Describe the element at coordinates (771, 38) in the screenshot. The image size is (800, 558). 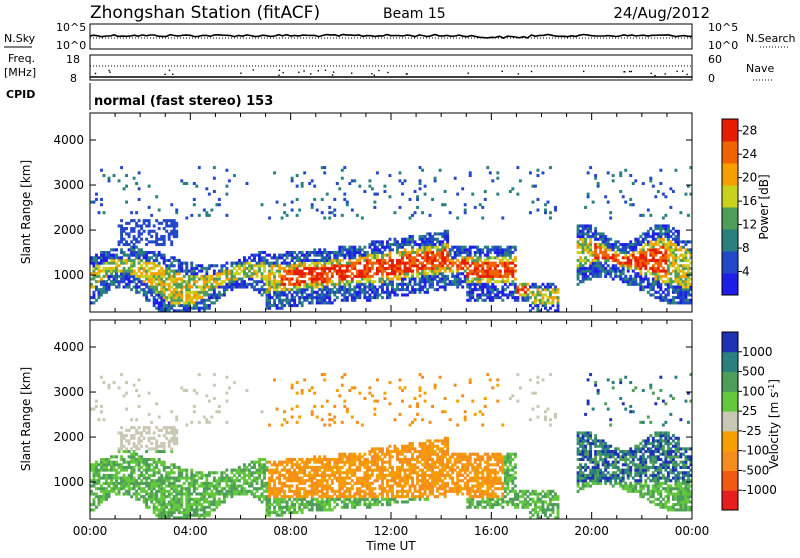
I see `nsearch-label: N.Search` at that location.